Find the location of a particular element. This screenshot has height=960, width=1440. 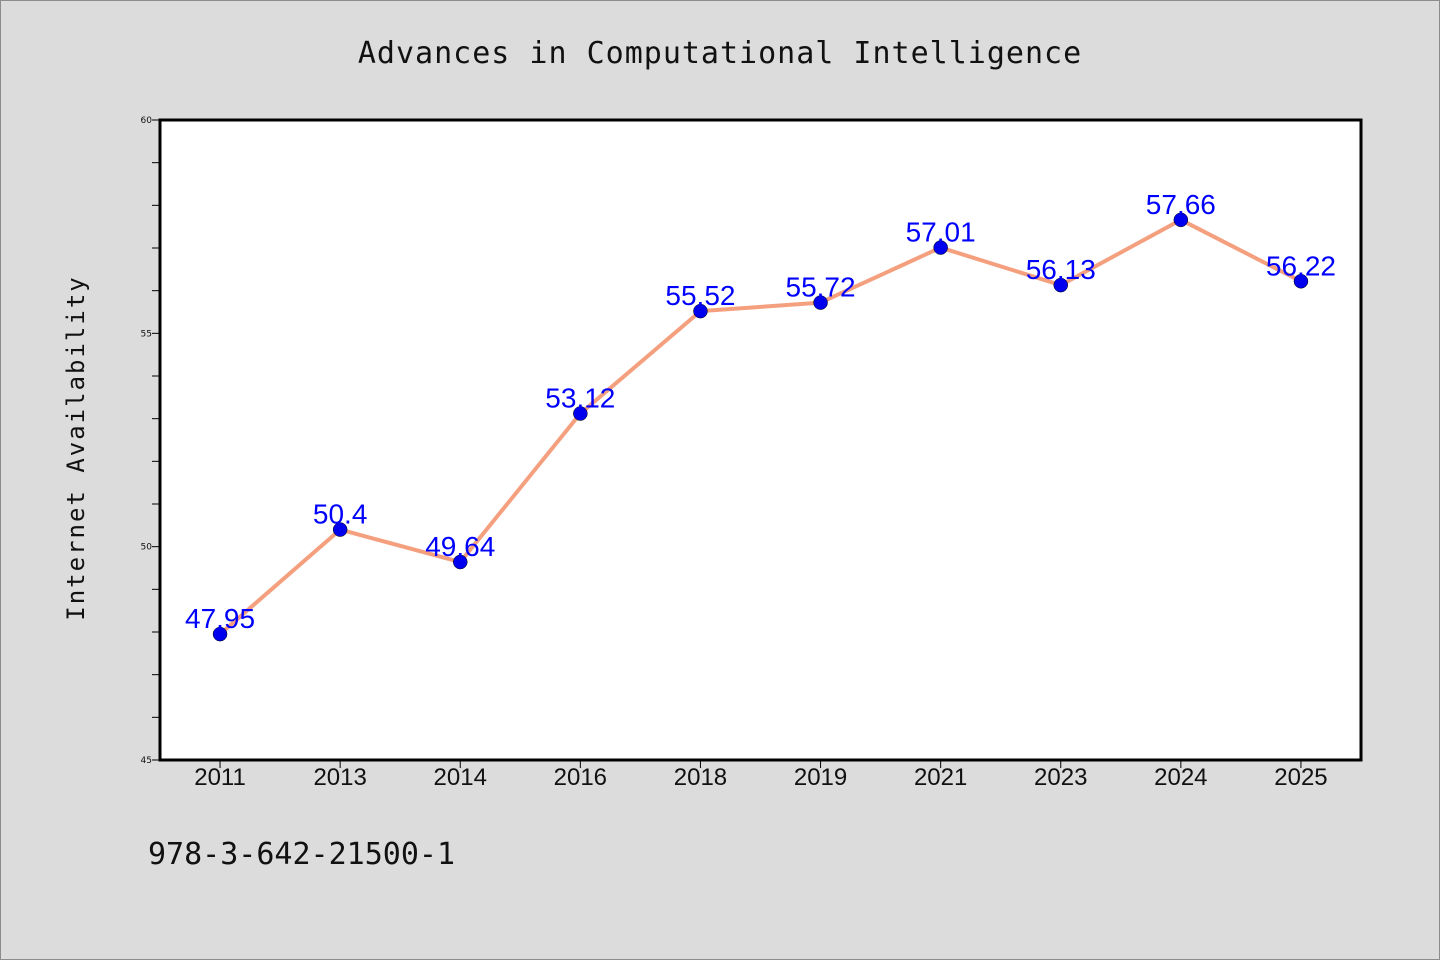

x-tick-label: 2023 is located at coordinates (1060, 777).